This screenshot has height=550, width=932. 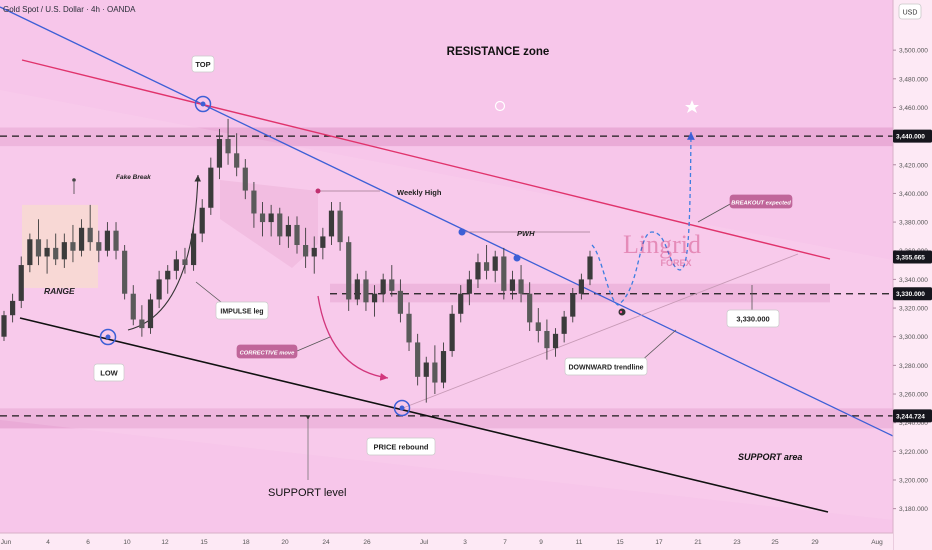 I want to click on price-tag-label: 3,440.000, so click(x=910, y=137).